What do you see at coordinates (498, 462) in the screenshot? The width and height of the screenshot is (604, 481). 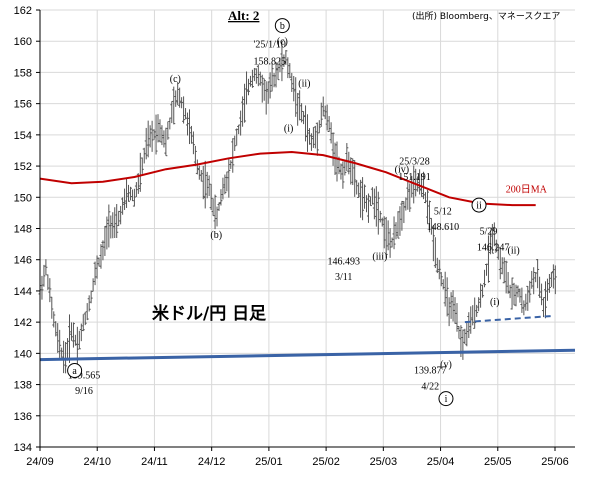 I see `x-tick-label: 25/05` at bounding box center [498, 462].